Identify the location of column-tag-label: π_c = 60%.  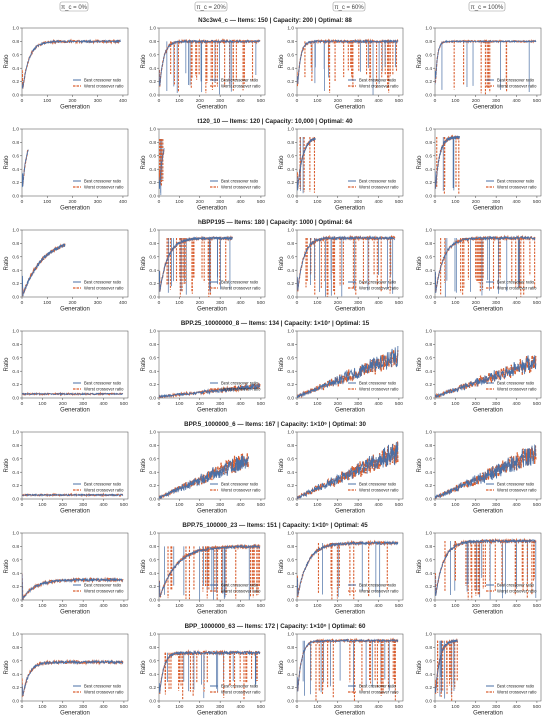
(349, 8).